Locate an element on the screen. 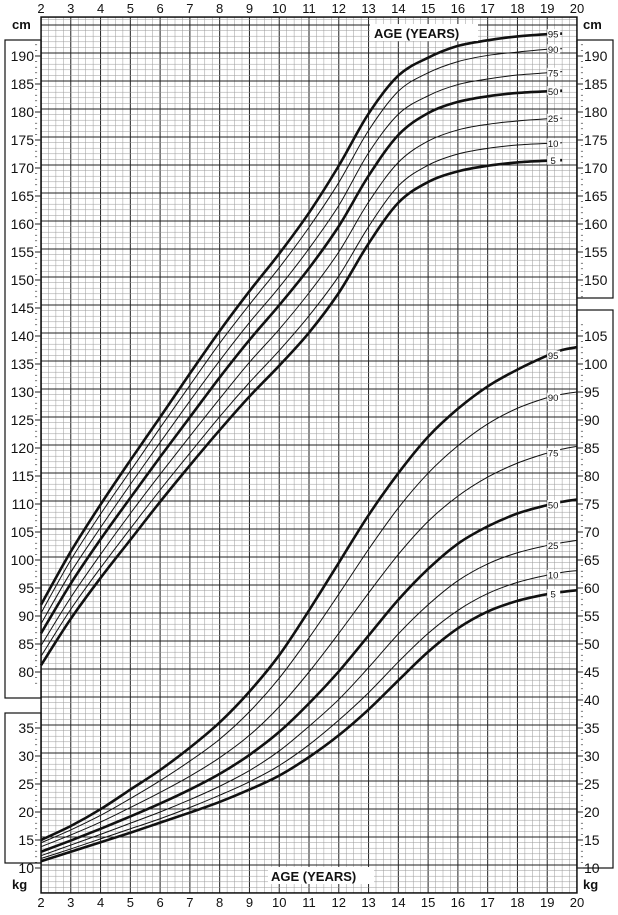 The width and height of the screenshot is (618, 915). weight-tick-label-right: 45 is located at coordinates (592, 672).